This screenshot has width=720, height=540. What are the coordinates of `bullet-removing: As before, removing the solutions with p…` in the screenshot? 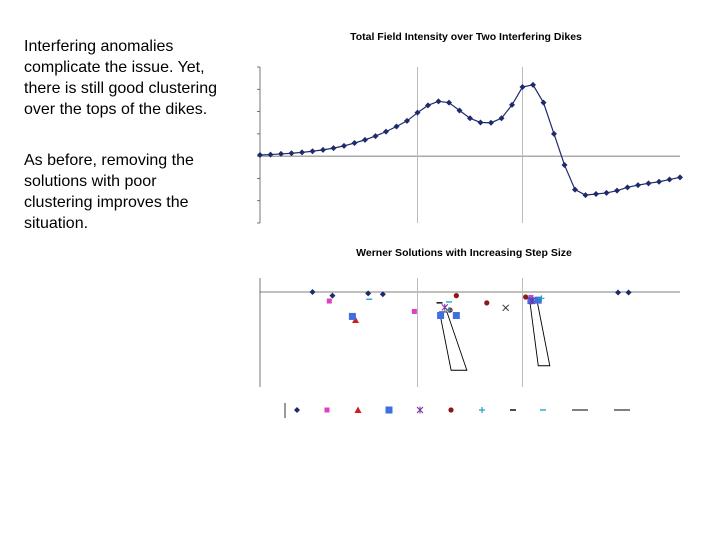 It's located at (109, 192).